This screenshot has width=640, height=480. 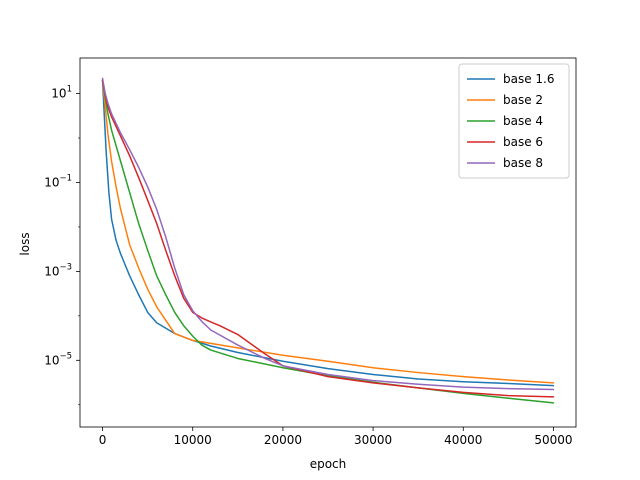 What do you see at coordinates (328, 464) in the screenshot?
I see `x-axis-label: epoch` at bounding box center [328, 464].